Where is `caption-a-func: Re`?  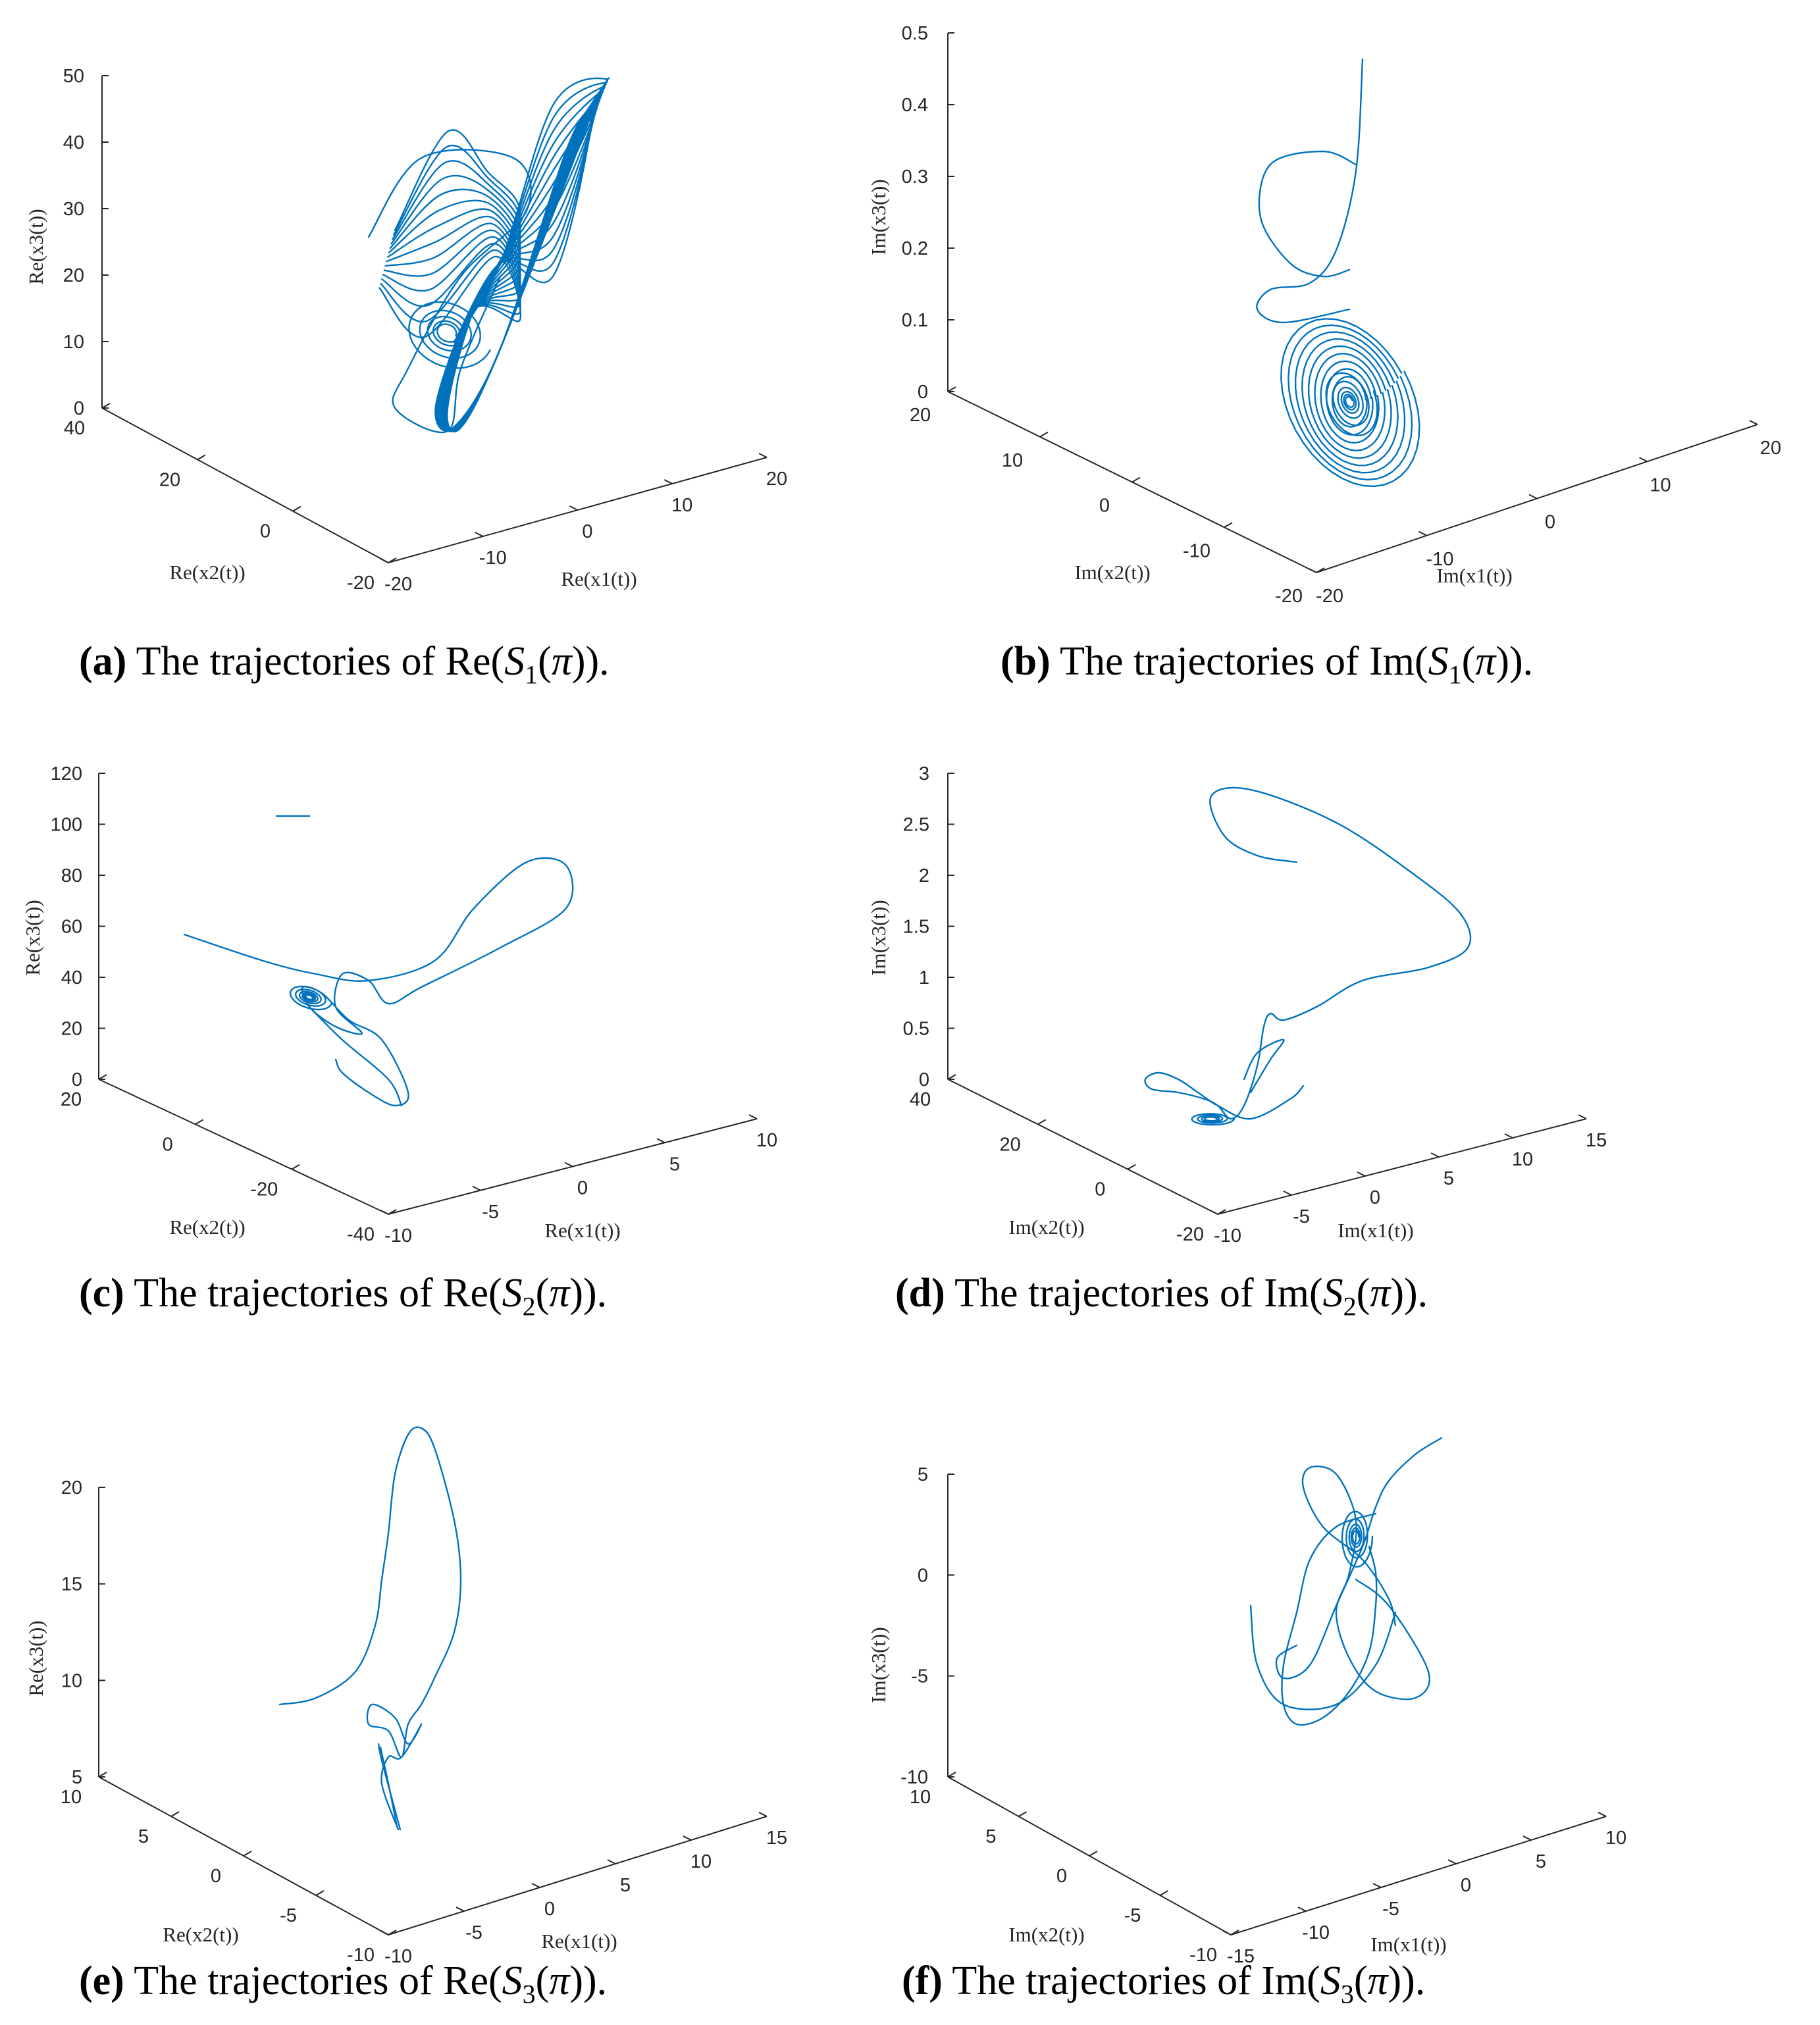
caption-a-func: Re is located at coordinates (468, 661).